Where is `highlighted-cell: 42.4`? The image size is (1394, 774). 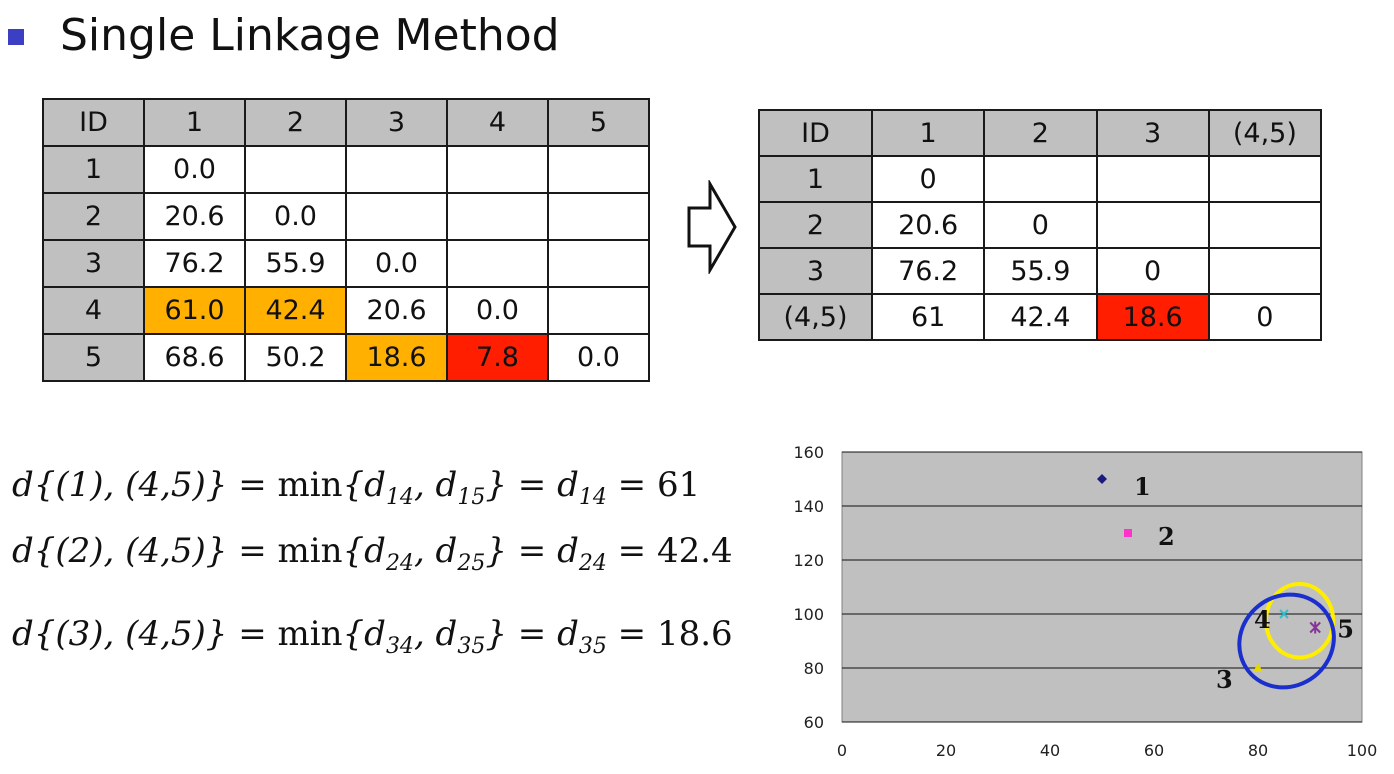 highlighted-cell: 42.4 is located at coordinates (295, 310).